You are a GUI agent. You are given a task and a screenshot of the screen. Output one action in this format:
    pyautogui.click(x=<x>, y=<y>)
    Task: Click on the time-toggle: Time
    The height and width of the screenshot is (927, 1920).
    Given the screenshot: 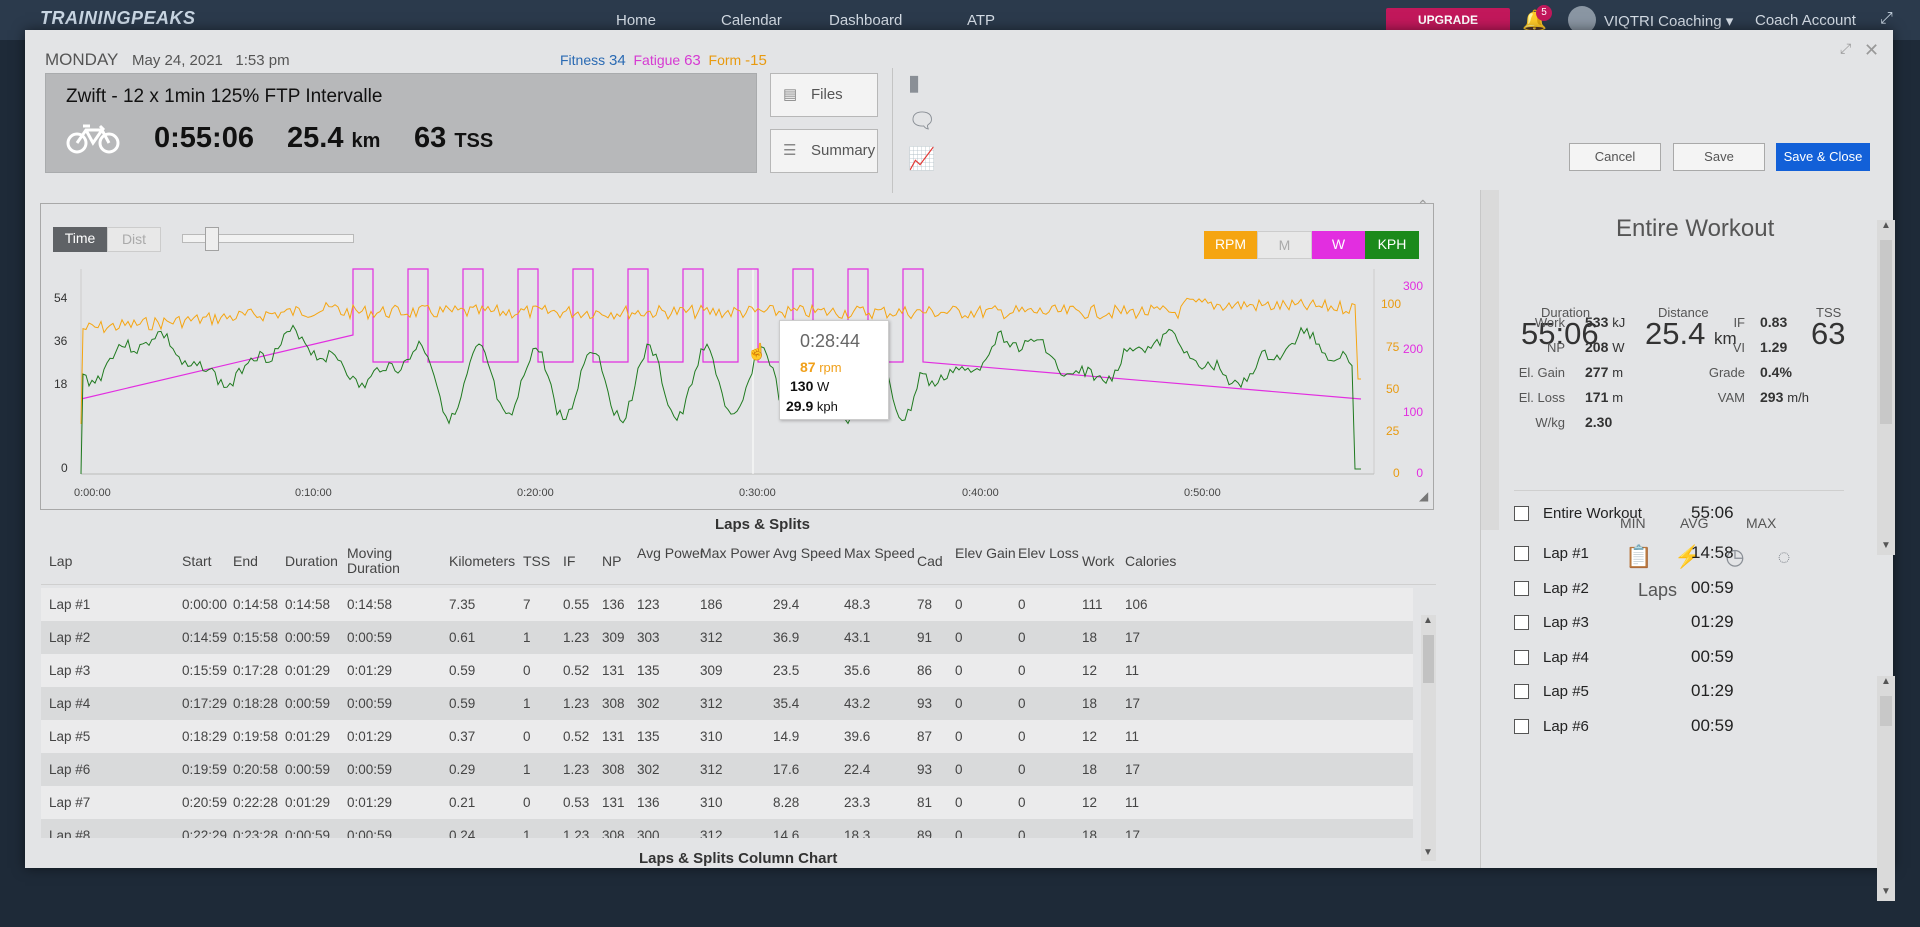 What is the action you would take?
    pyautogui.click(x=80, y=239)
    